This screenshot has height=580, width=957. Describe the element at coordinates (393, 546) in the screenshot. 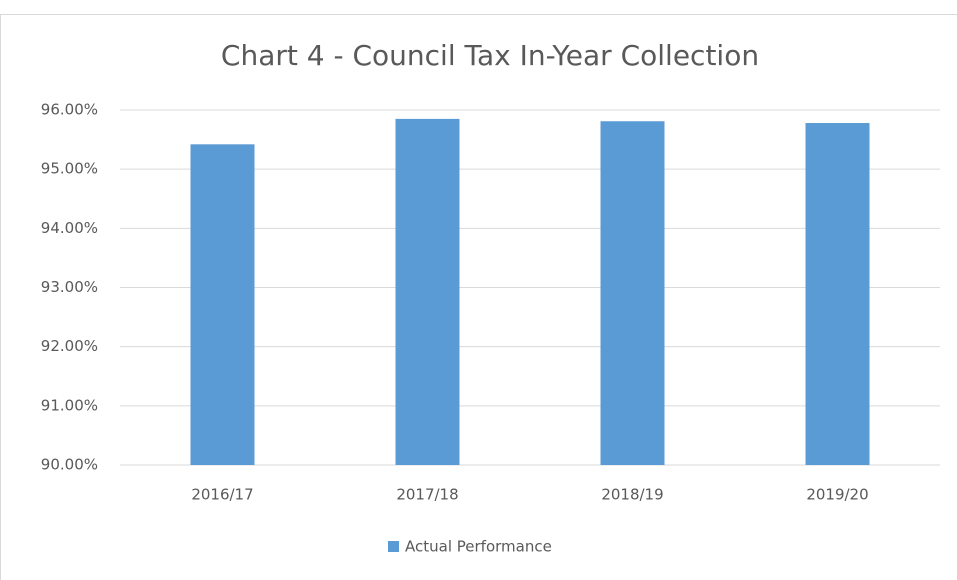

I see `legend-swatch` at that location.